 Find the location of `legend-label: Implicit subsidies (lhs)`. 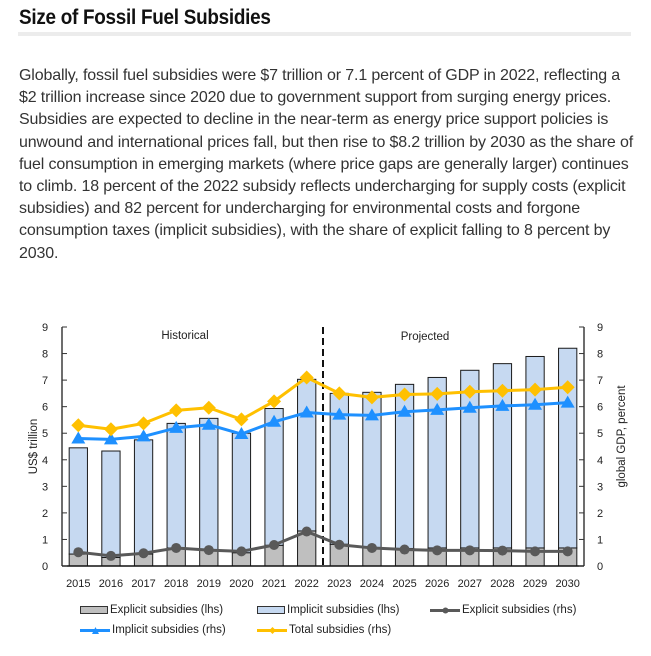

legend-label: Implicit subsidies (lhs) is located at coordinates (343, 610).